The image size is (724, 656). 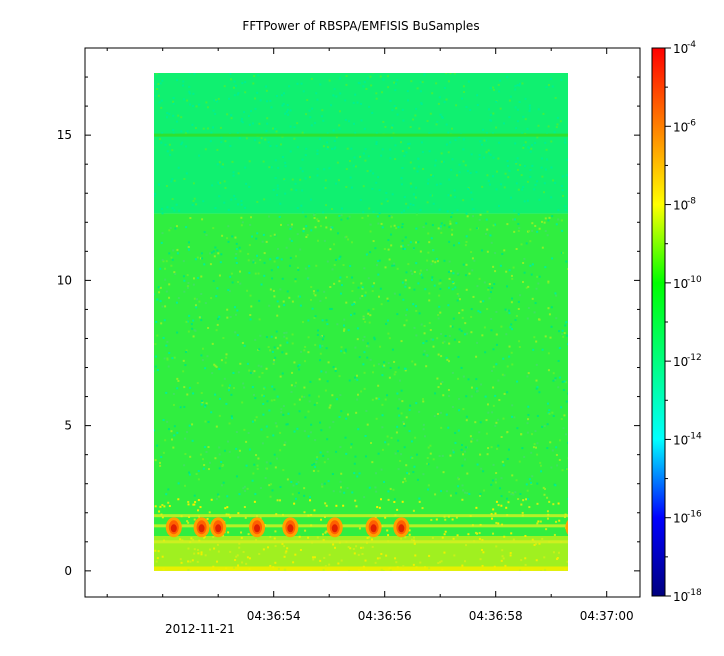 I want to click on colorbar-tick-exponent: -10, so click(x=694, y=280).